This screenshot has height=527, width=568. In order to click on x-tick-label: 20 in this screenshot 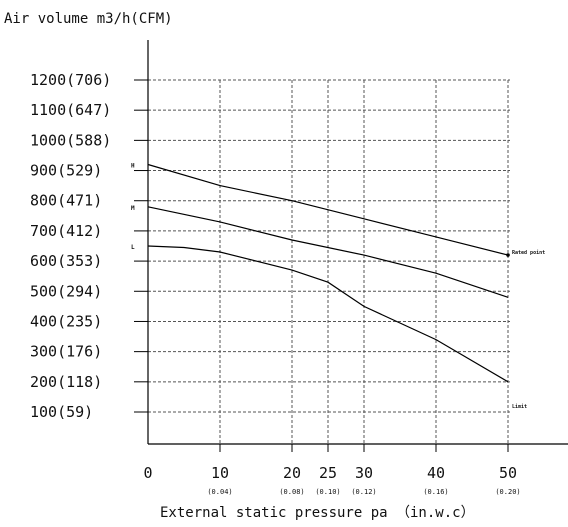, I will do `click(292, 473)`.